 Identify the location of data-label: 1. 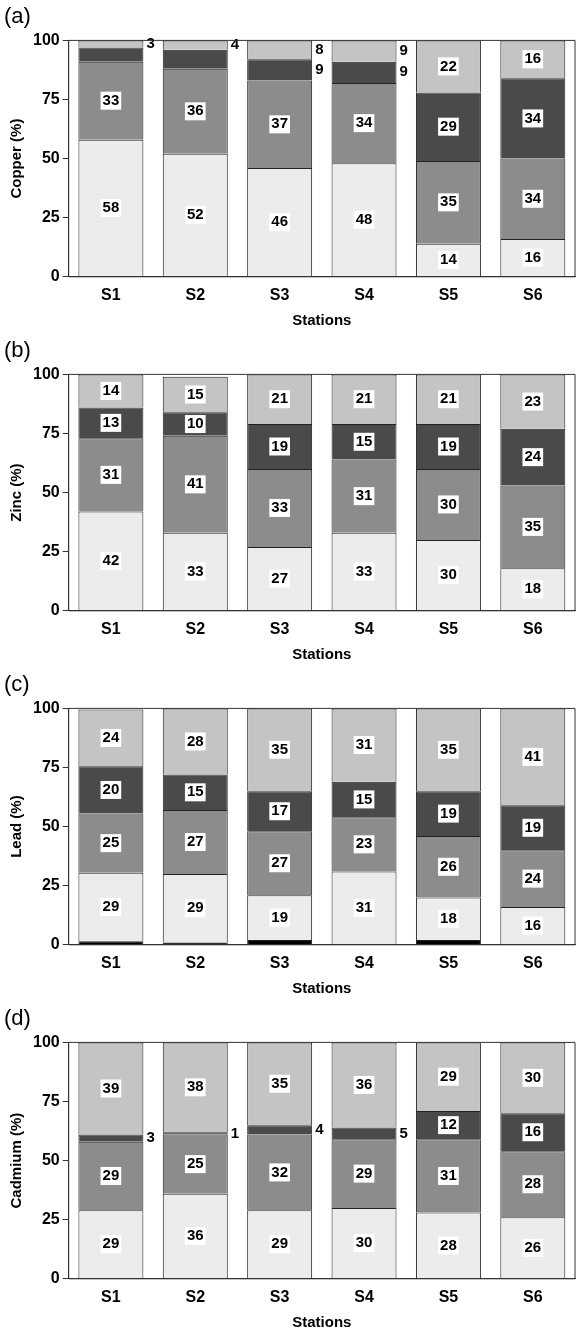
(235, 1132).